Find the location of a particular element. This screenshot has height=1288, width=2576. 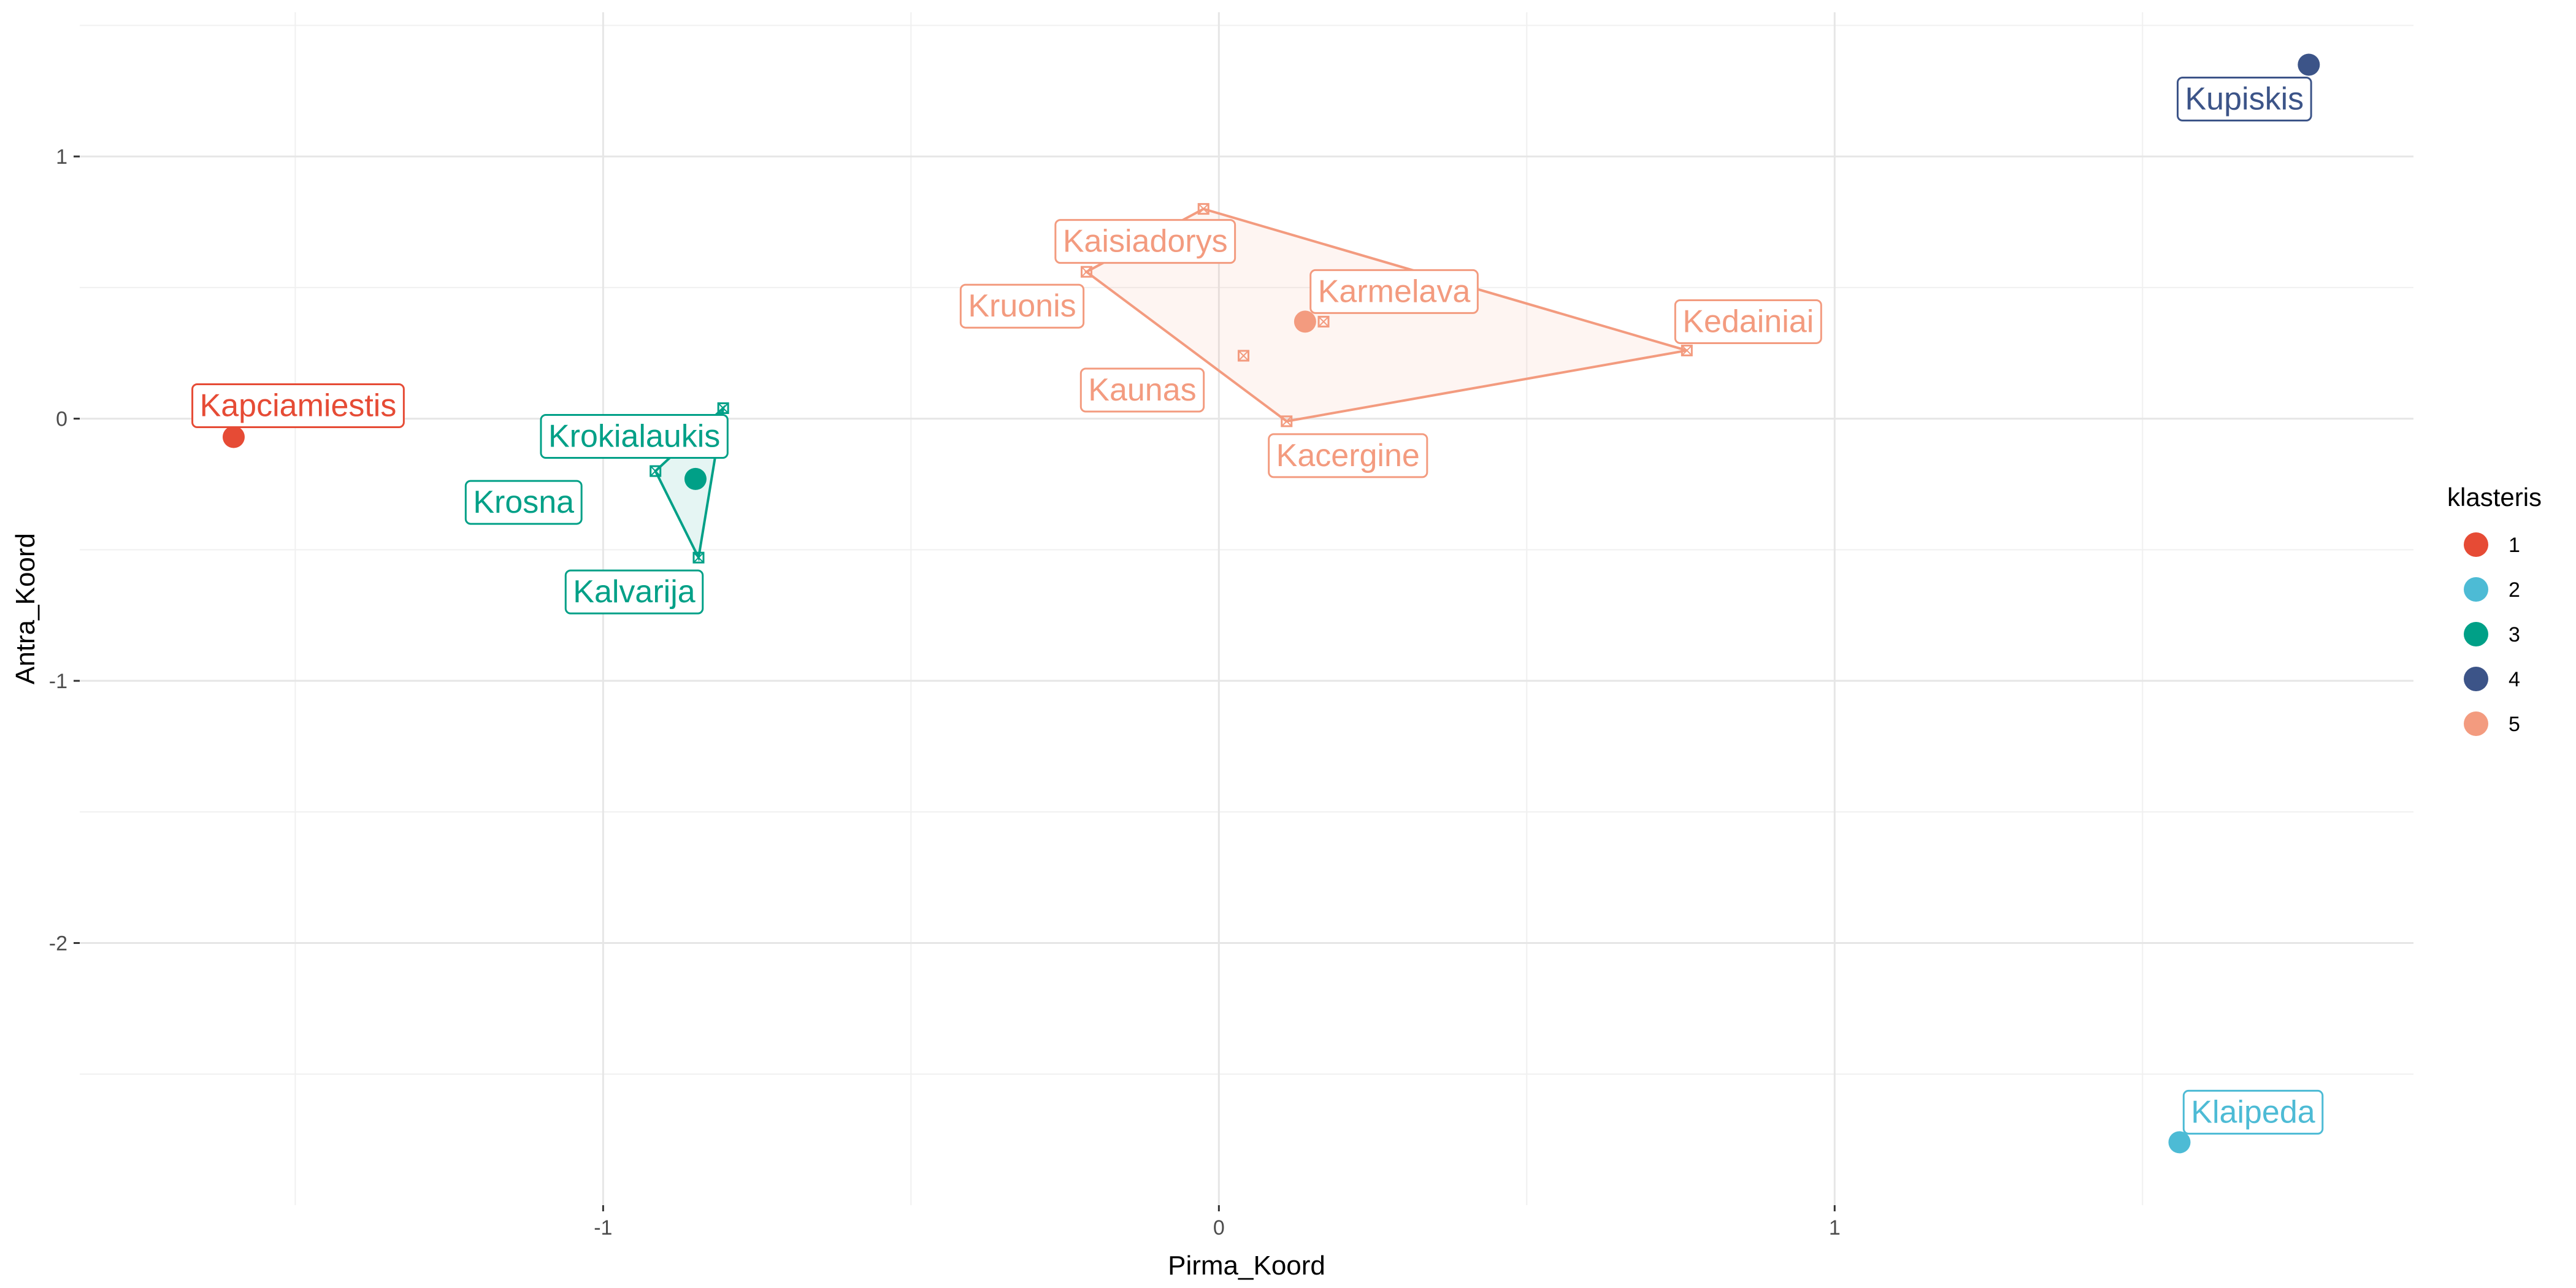

point-label: Kapciamiestis is located at coordinates (298, 406).